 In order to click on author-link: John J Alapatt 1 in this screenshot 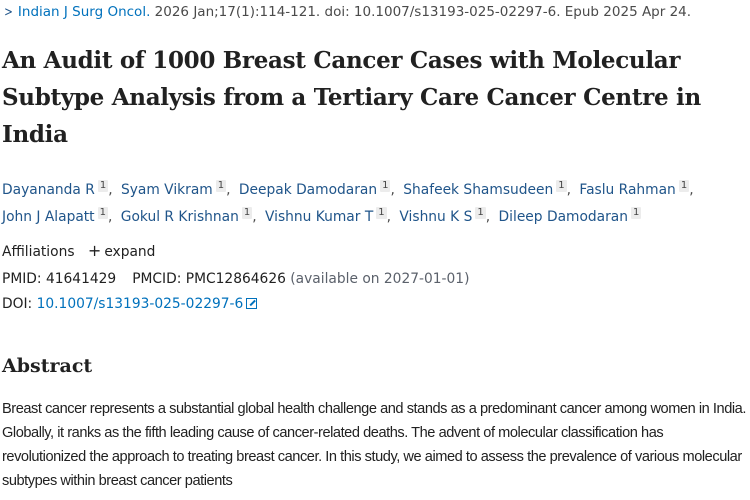, I will do `click(55, 216)`.